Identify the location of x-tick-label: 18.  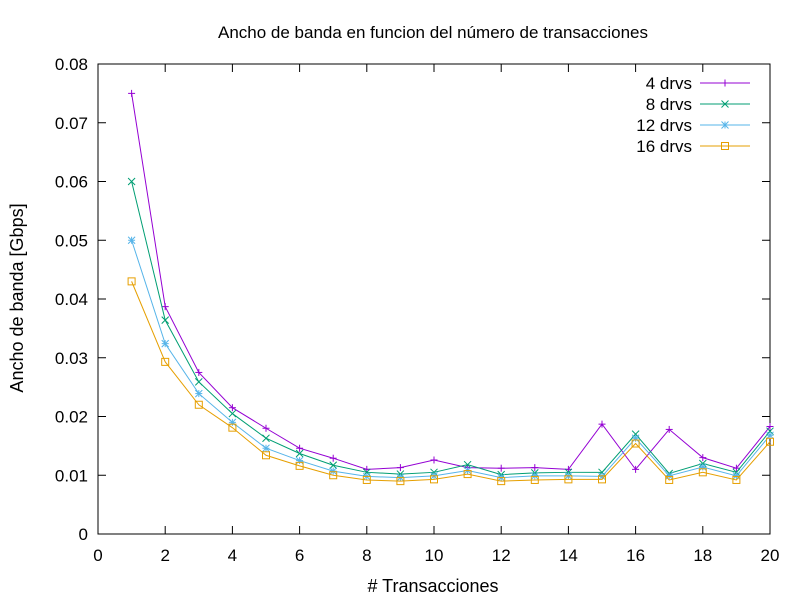
(702, 555).